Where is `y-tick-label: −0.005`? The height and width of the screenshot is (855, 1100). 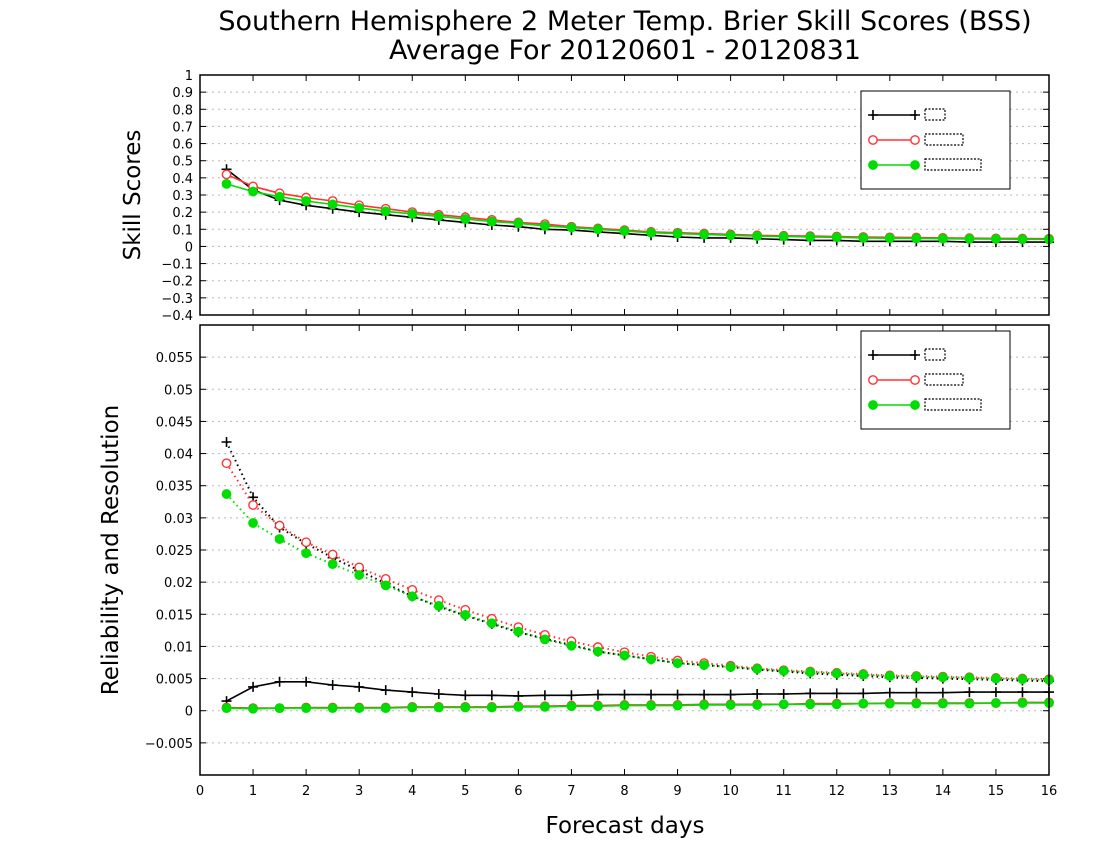 y-tick-label: −0.005 is located at coordinates (169, 744).